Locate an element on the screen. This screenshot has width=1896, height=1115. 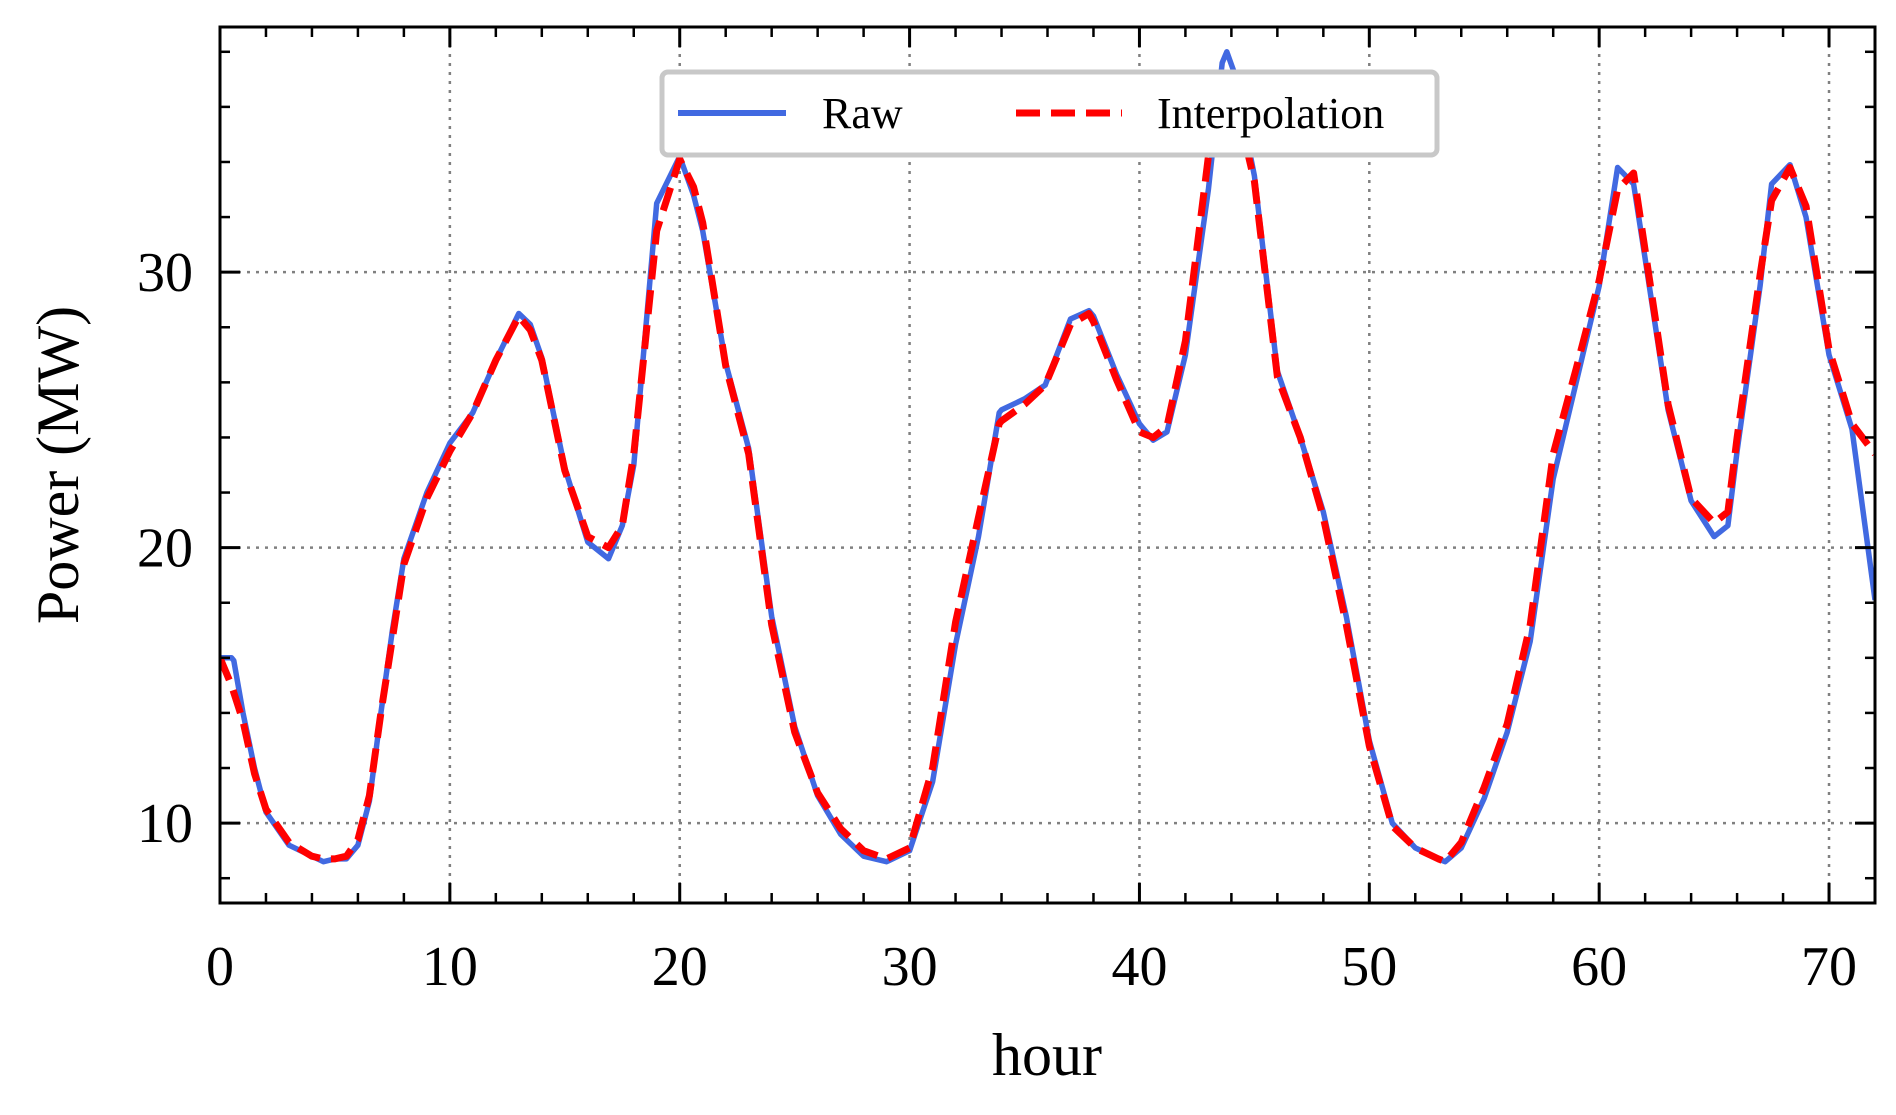
x-tick-label: 50 is located at coordinates (1369, 967).